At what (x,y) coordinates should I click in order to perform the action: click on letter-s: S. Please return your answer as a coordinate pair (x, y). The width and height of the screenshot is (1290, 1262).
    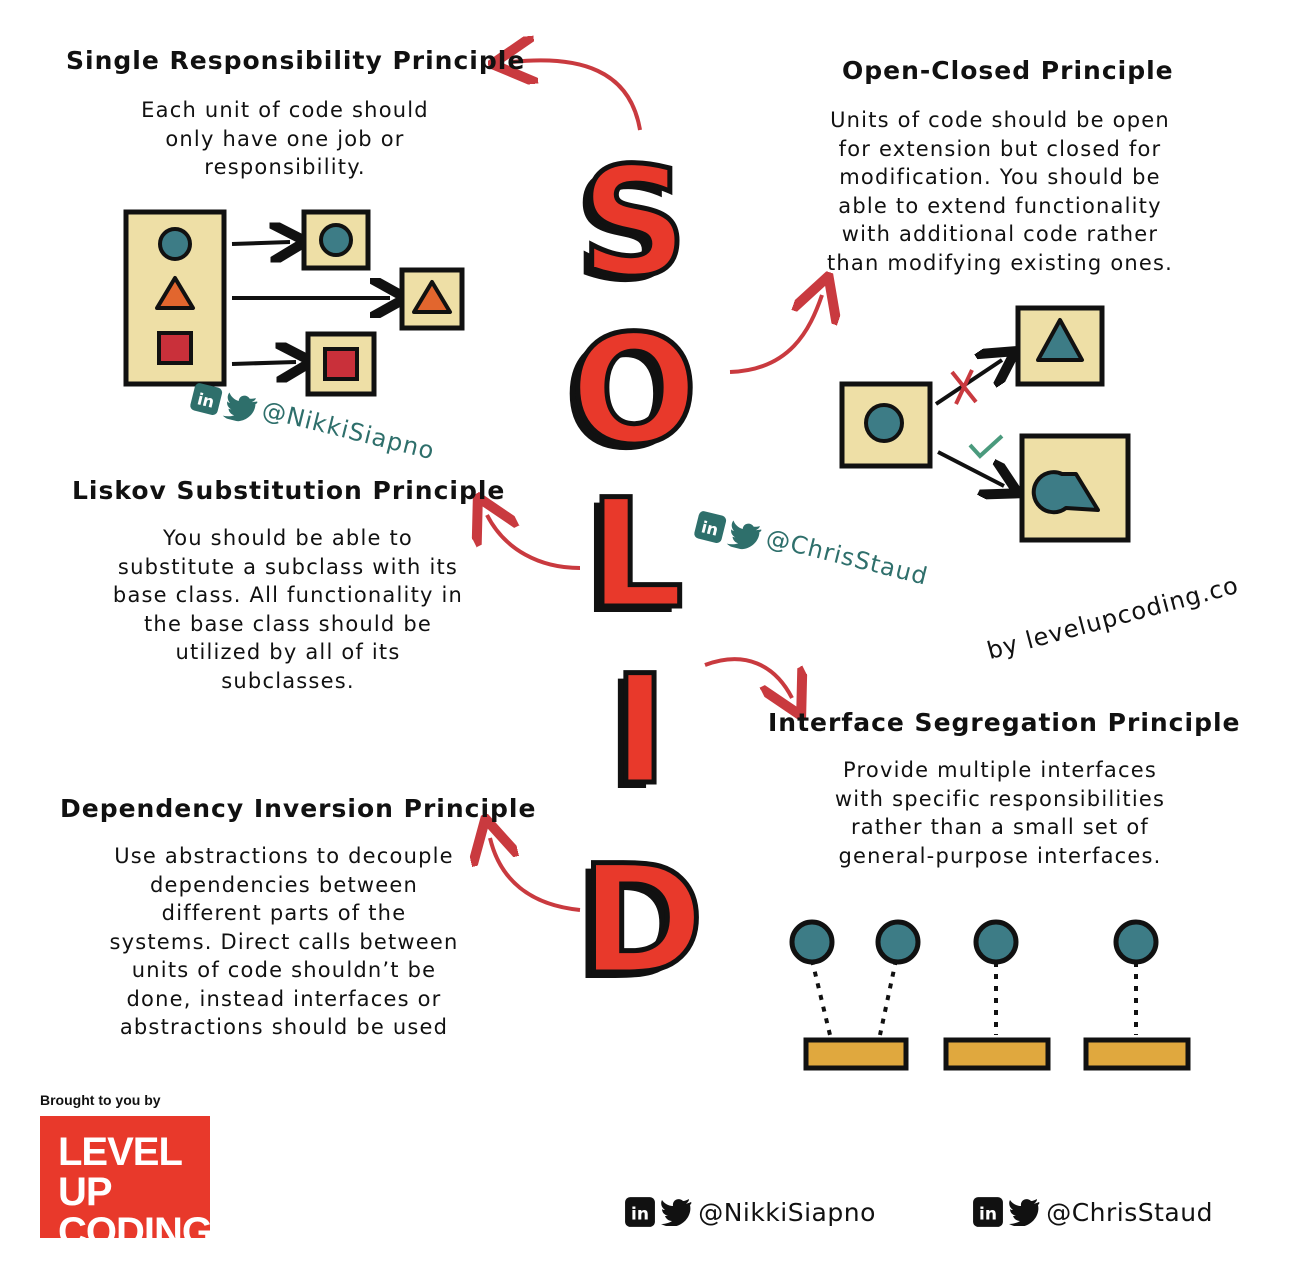
    Looking at the image, I should click on (634, 223).